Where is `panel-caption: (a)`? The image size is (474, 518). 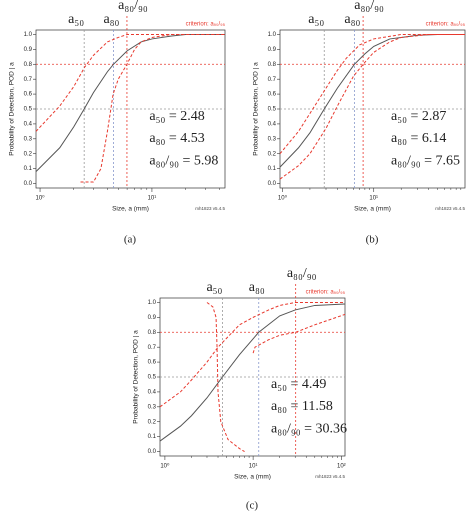 panel-caption: (a) is located at coordinates (130, 240).